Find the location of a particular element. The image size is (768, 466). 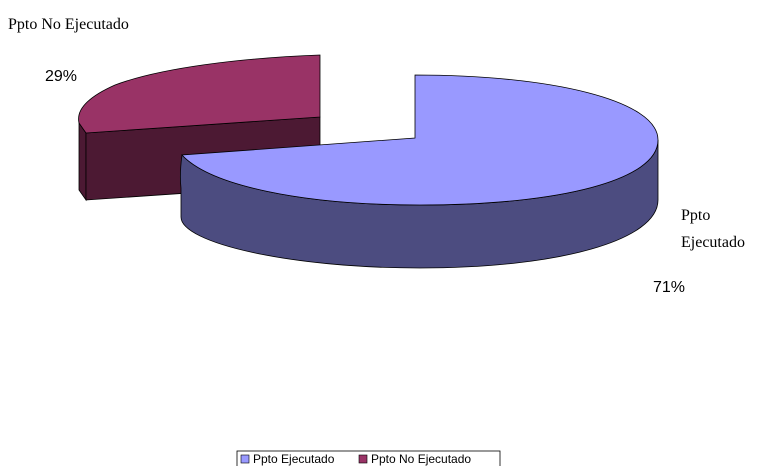

slice-top-ppto-no-ejecutado is located at coordinates (199, 94).